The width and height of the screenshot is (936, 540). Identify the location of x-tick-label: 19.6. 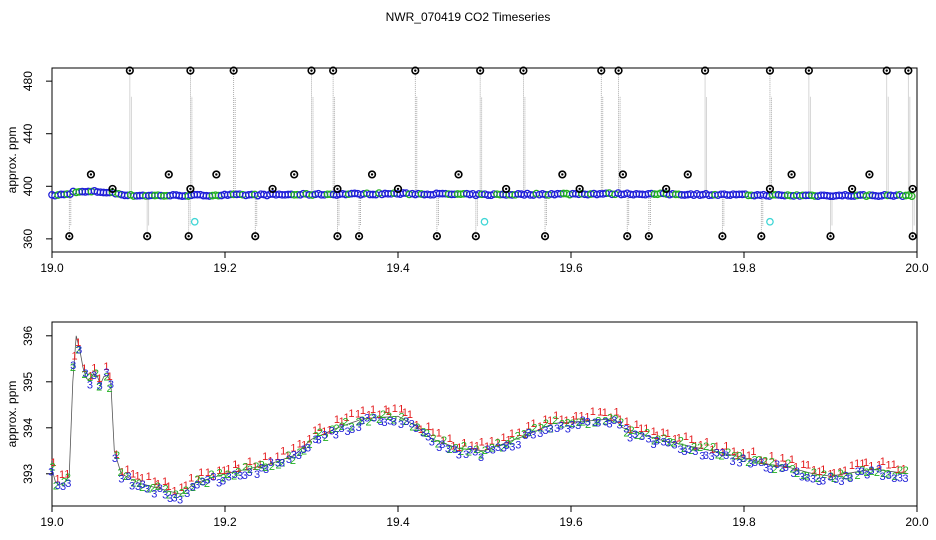
(571, 522).